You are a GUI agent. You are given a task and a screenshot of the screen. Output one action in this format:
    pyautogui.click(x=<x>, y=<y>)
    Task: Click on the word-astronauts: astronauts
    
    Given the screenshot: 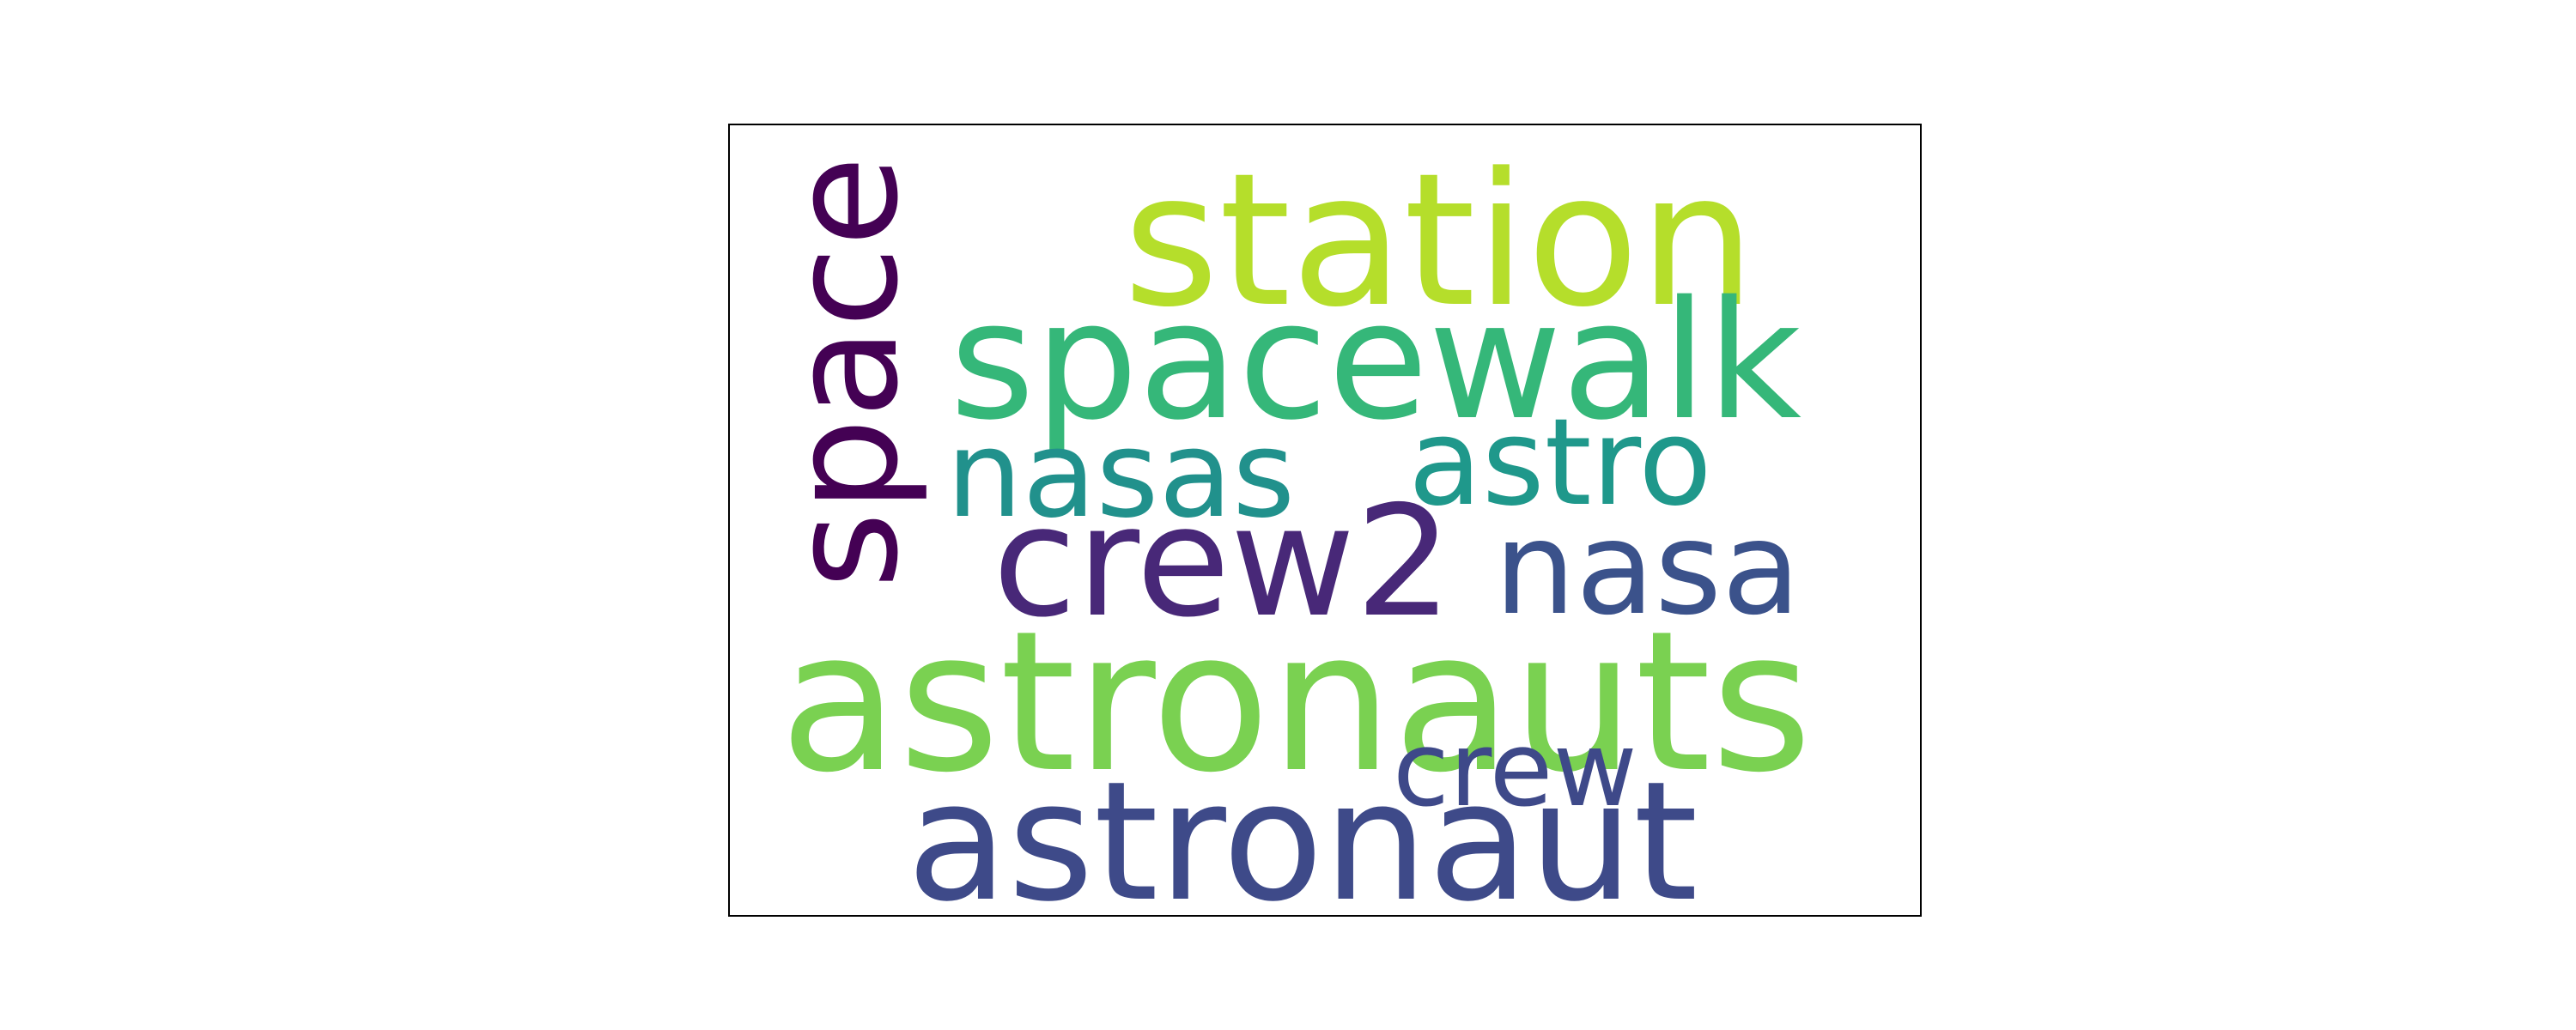 What is the action you would take?
    pyautogui.click(x=1297, y=702)
    